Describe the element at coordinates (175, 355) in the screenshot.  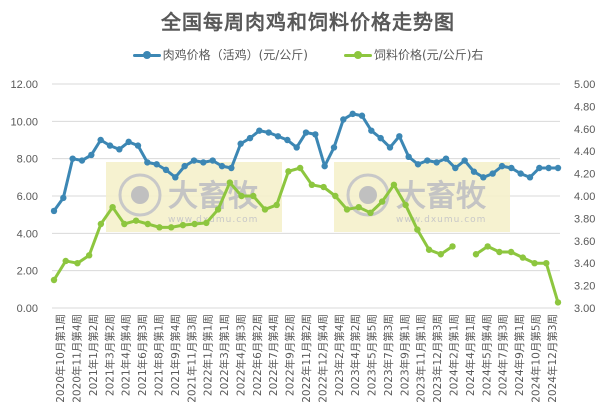
I see `x-tick-label: 2021年9月第4周` at that location.